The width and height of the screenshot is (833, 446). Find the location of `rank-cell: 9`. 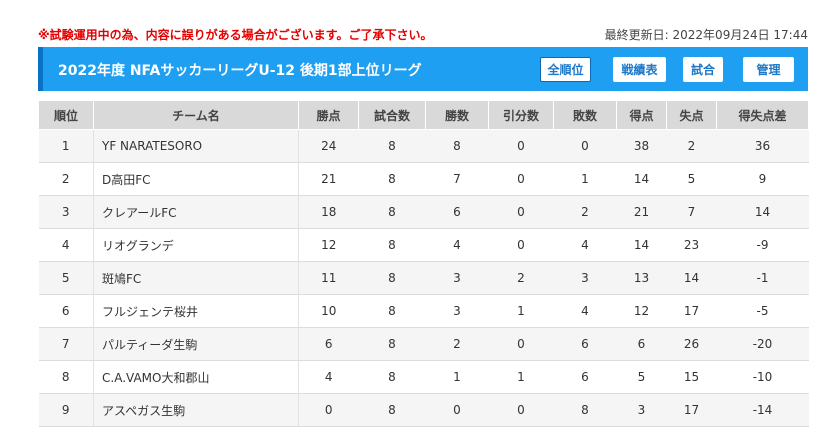

rank-cell: 9 is located at coordinates (66, 410).